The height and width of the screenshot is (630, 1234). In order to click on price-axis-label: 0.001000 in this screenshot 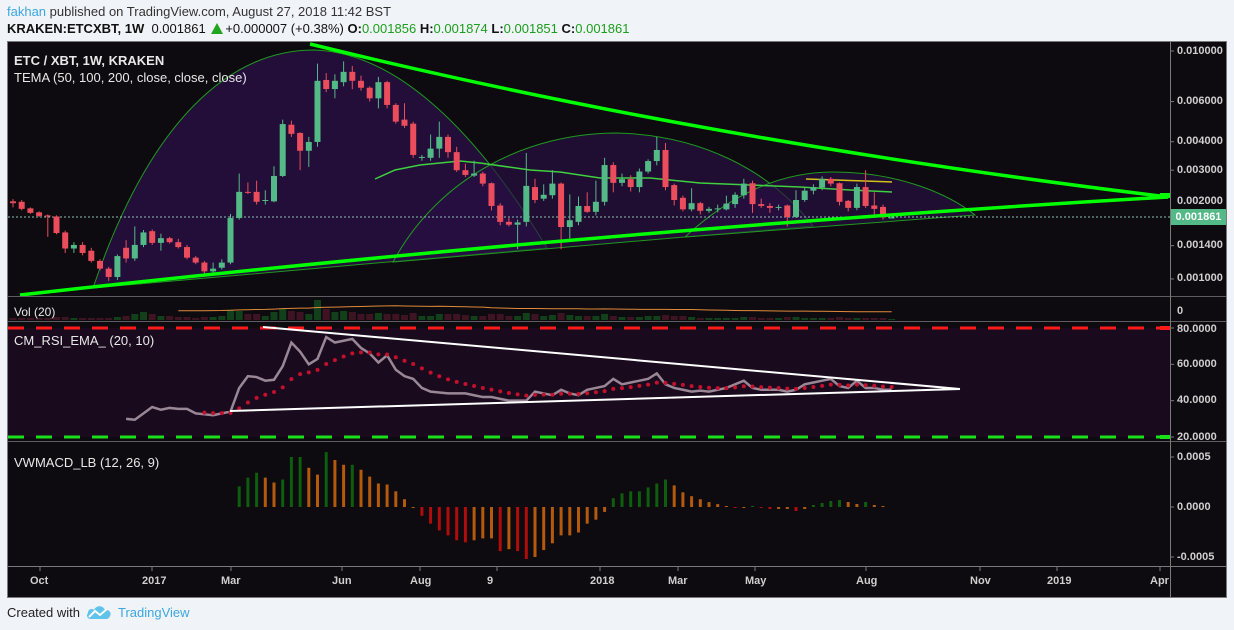, I will do `click(1200, 278)`.